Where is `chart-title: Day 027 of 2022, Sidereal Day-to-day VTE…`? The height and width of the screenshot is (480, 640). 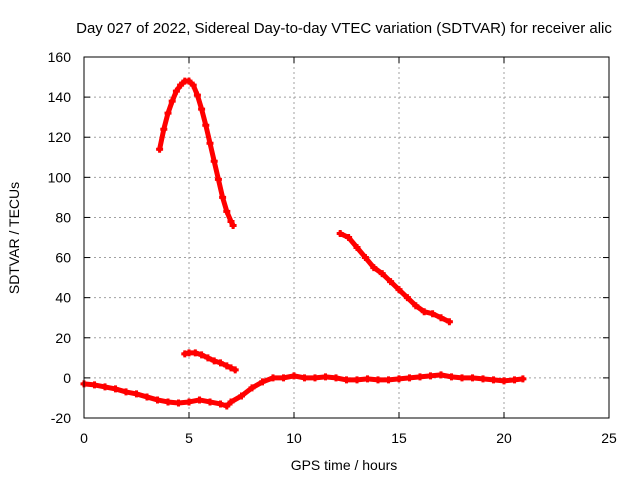
chart-title: Day 027 of 2022, Sidereal Day-to-day VTE… is located at coordinates (344, 28).